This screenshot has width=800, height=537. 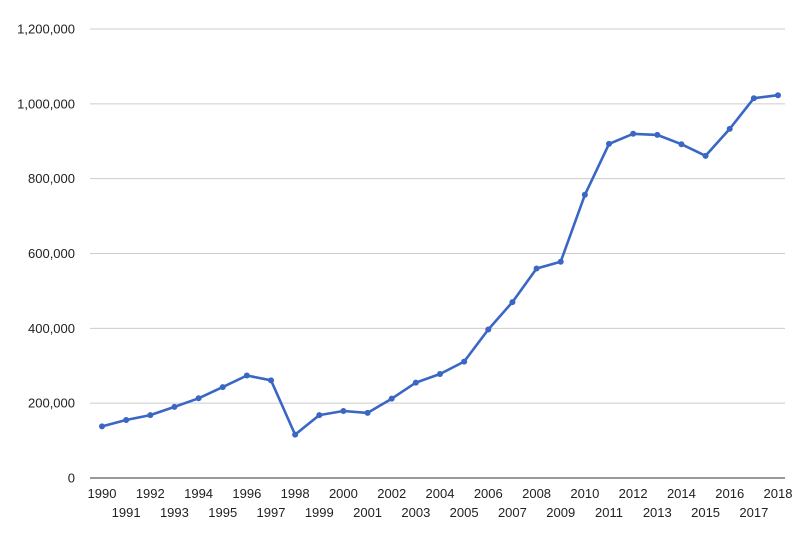 I want to click on x-tick-label: 2006, so click(x=488, y=493).